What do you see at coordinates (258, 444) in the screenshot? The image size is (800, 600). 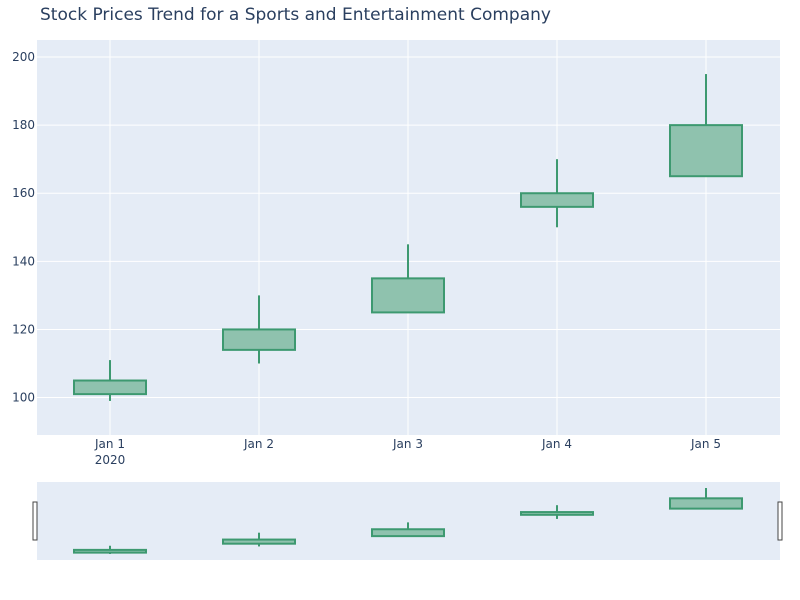 I see `x-tick-label: Jan 2` at bounding box center [258, 444].